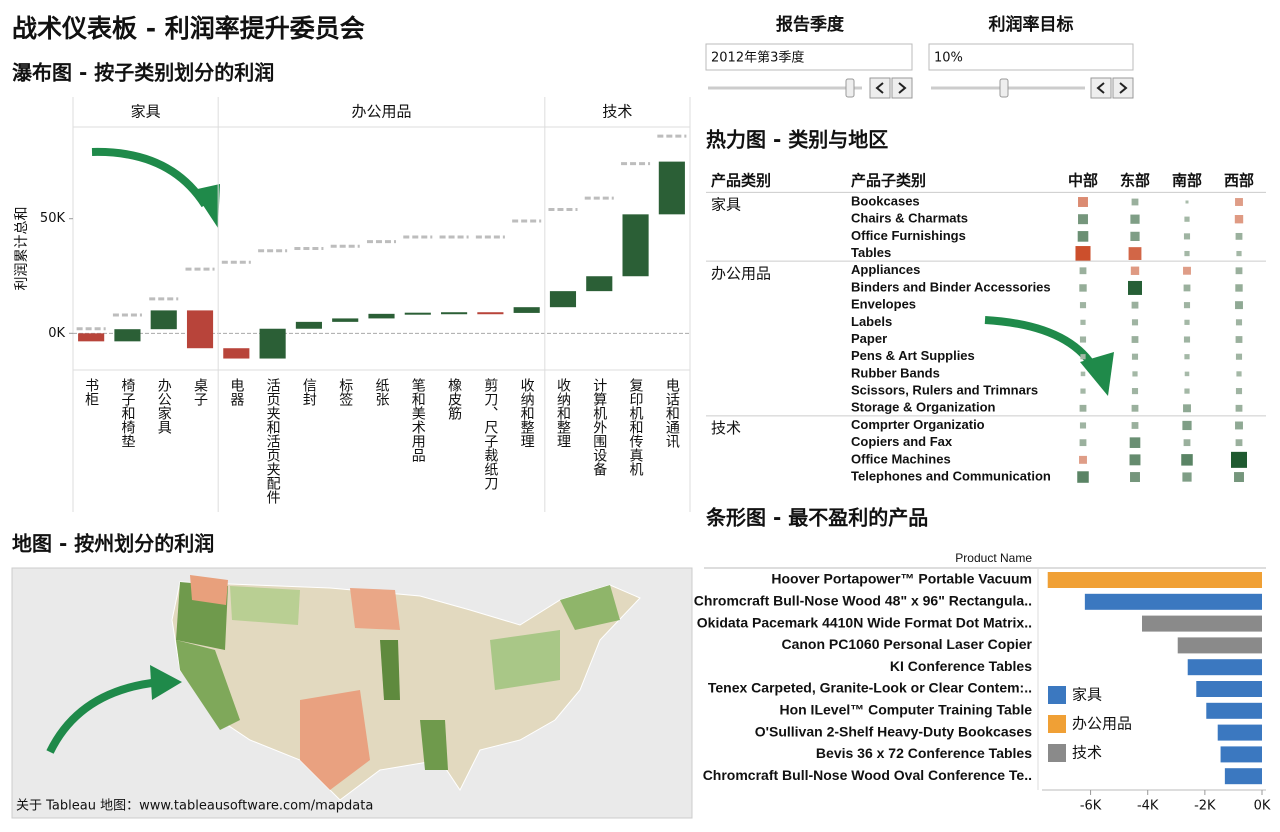 This screenshot has height=832, width=1280. What do you see at coordinates (309, 392) in the screenshot?
I see `x-tick-label: 信封` at bounding box center [309, 392].